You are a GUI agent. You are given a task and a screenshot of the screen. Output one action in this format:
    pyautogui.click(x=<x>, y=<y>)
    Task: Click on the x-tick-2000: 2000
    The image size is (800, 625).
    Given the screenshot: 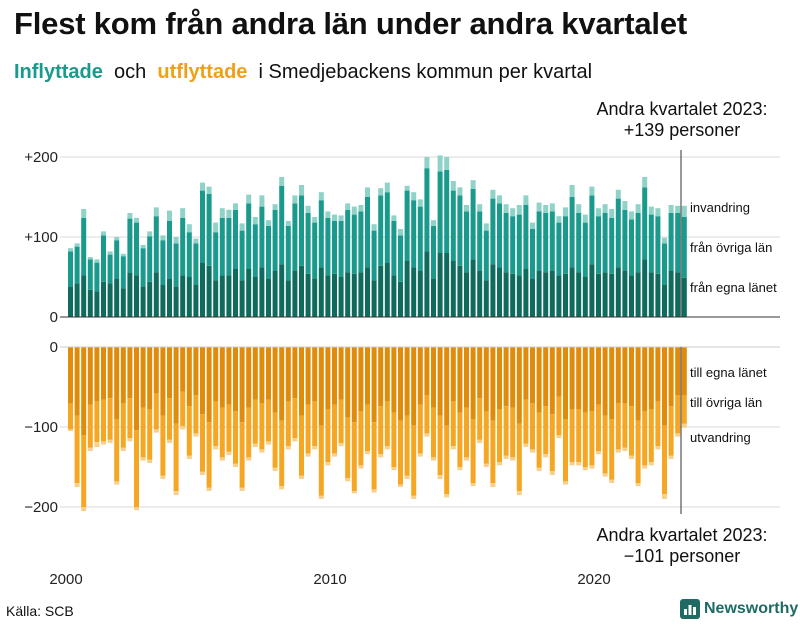 What is the action you would take?
    pyautogui.click(x=65, y=579)
    